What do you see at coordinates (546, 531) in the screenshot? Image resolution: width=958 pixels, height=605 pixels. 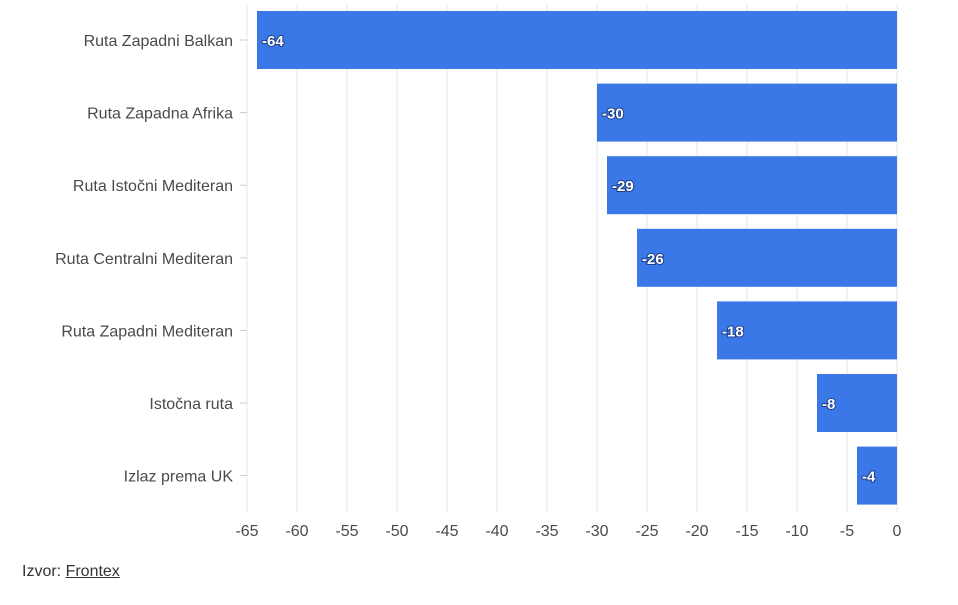 I see `x-tick-label: -35` at bounding box center [546, 531].